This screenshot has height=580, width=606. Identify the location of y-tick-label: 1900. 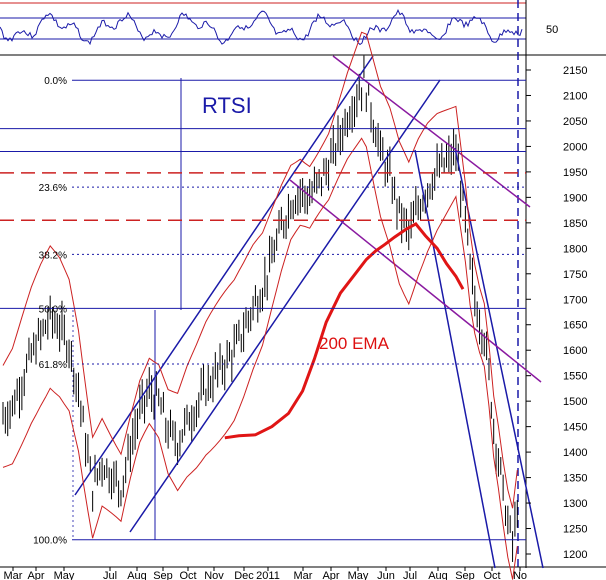
(575, 198).